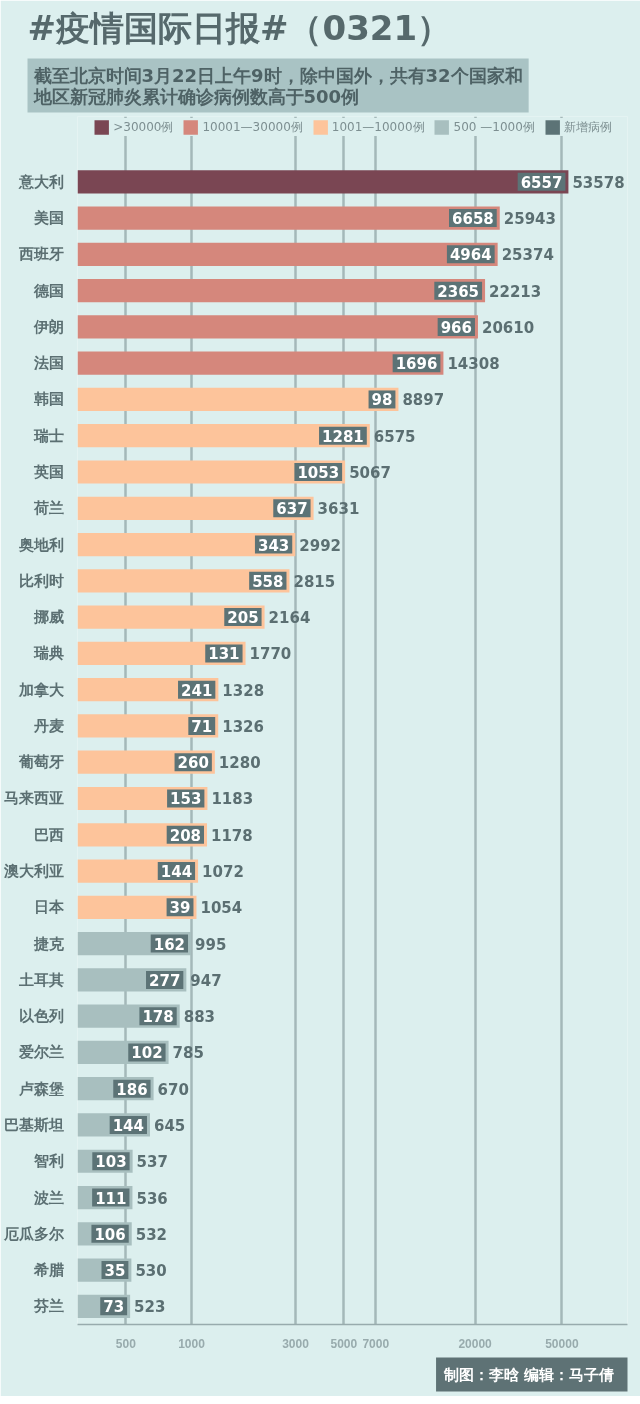  Describe the element at coordinates (314, 581) in the screenshot. I see `data-label: 2815` at that location.